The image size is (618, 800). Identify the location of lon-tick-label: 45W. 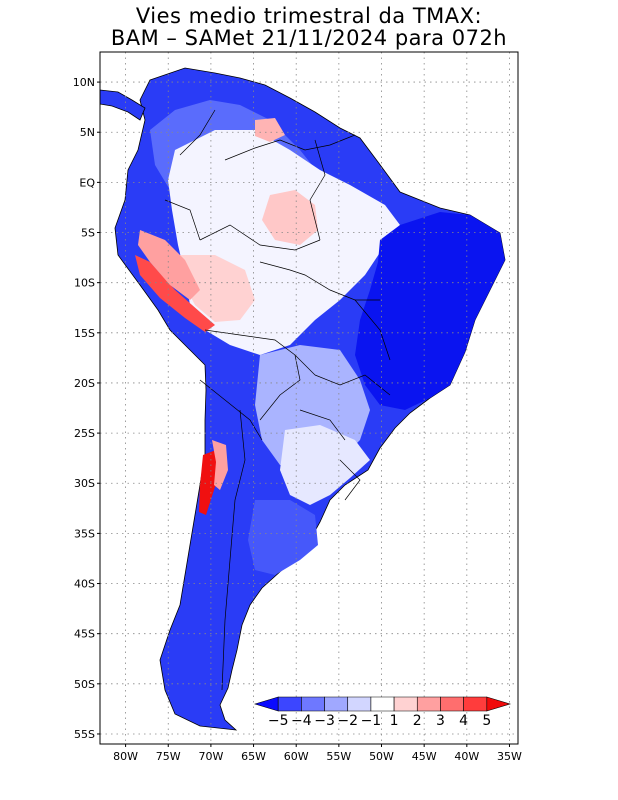
(424, 756).